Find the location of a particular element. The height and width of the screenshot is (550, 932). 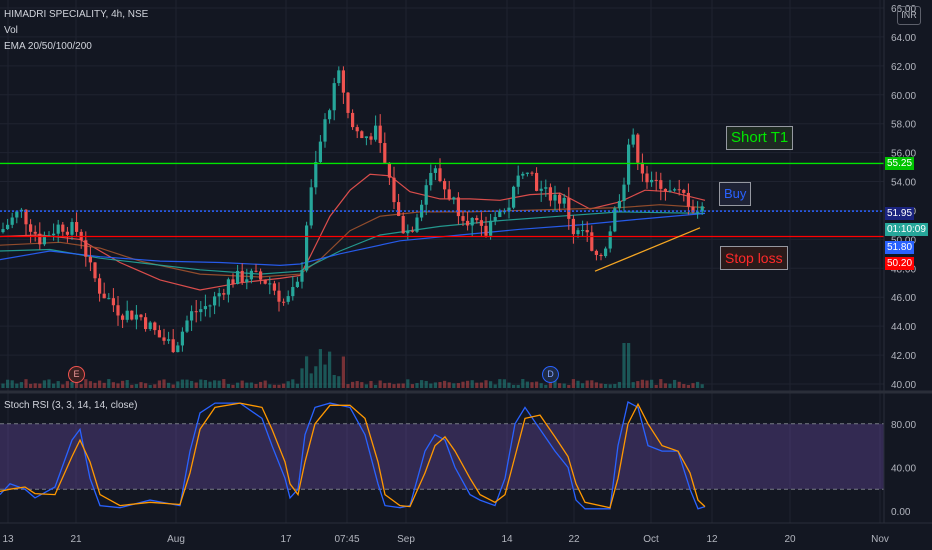

ema-value-tag: 51.80 is located at coordinates (900, 247).